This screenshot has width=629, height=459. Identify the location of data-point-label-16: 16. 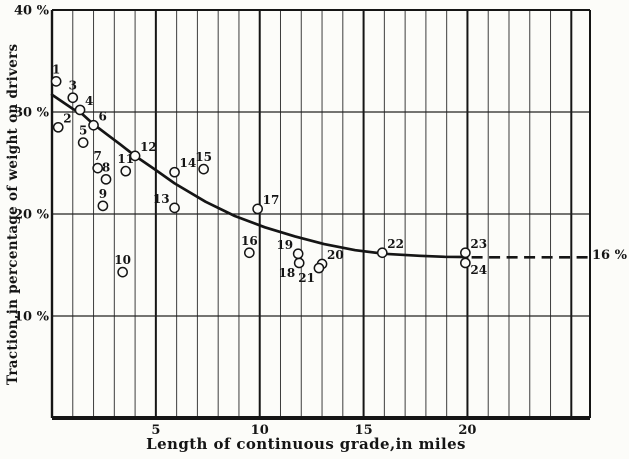
(249, 241).